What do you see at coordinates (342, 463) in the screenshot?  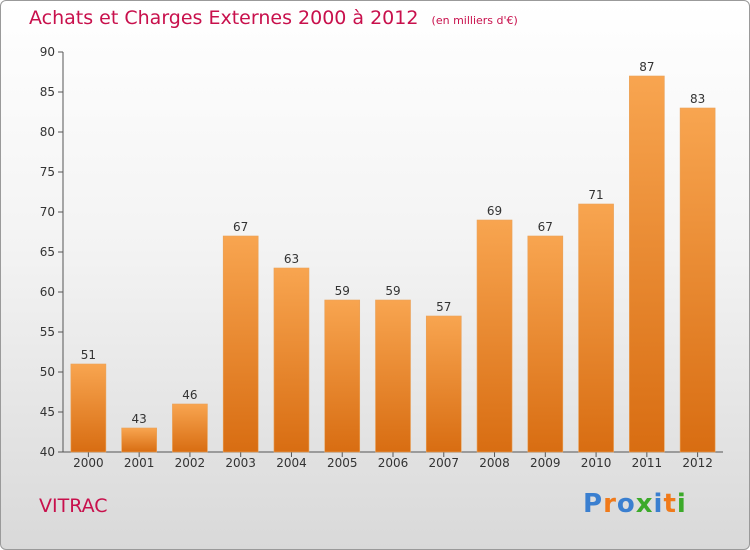 I see `x-tick-label: 2005` at bounding box center [342, 463].